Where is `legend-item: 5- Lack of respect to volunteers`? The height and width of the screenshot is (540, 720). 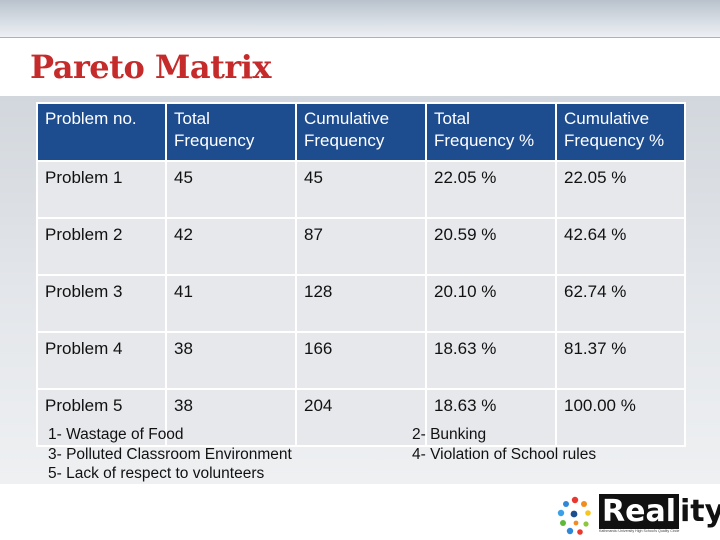
legend-item: 5- Lack of respect to volunteers is located at coordinates (156, 473).